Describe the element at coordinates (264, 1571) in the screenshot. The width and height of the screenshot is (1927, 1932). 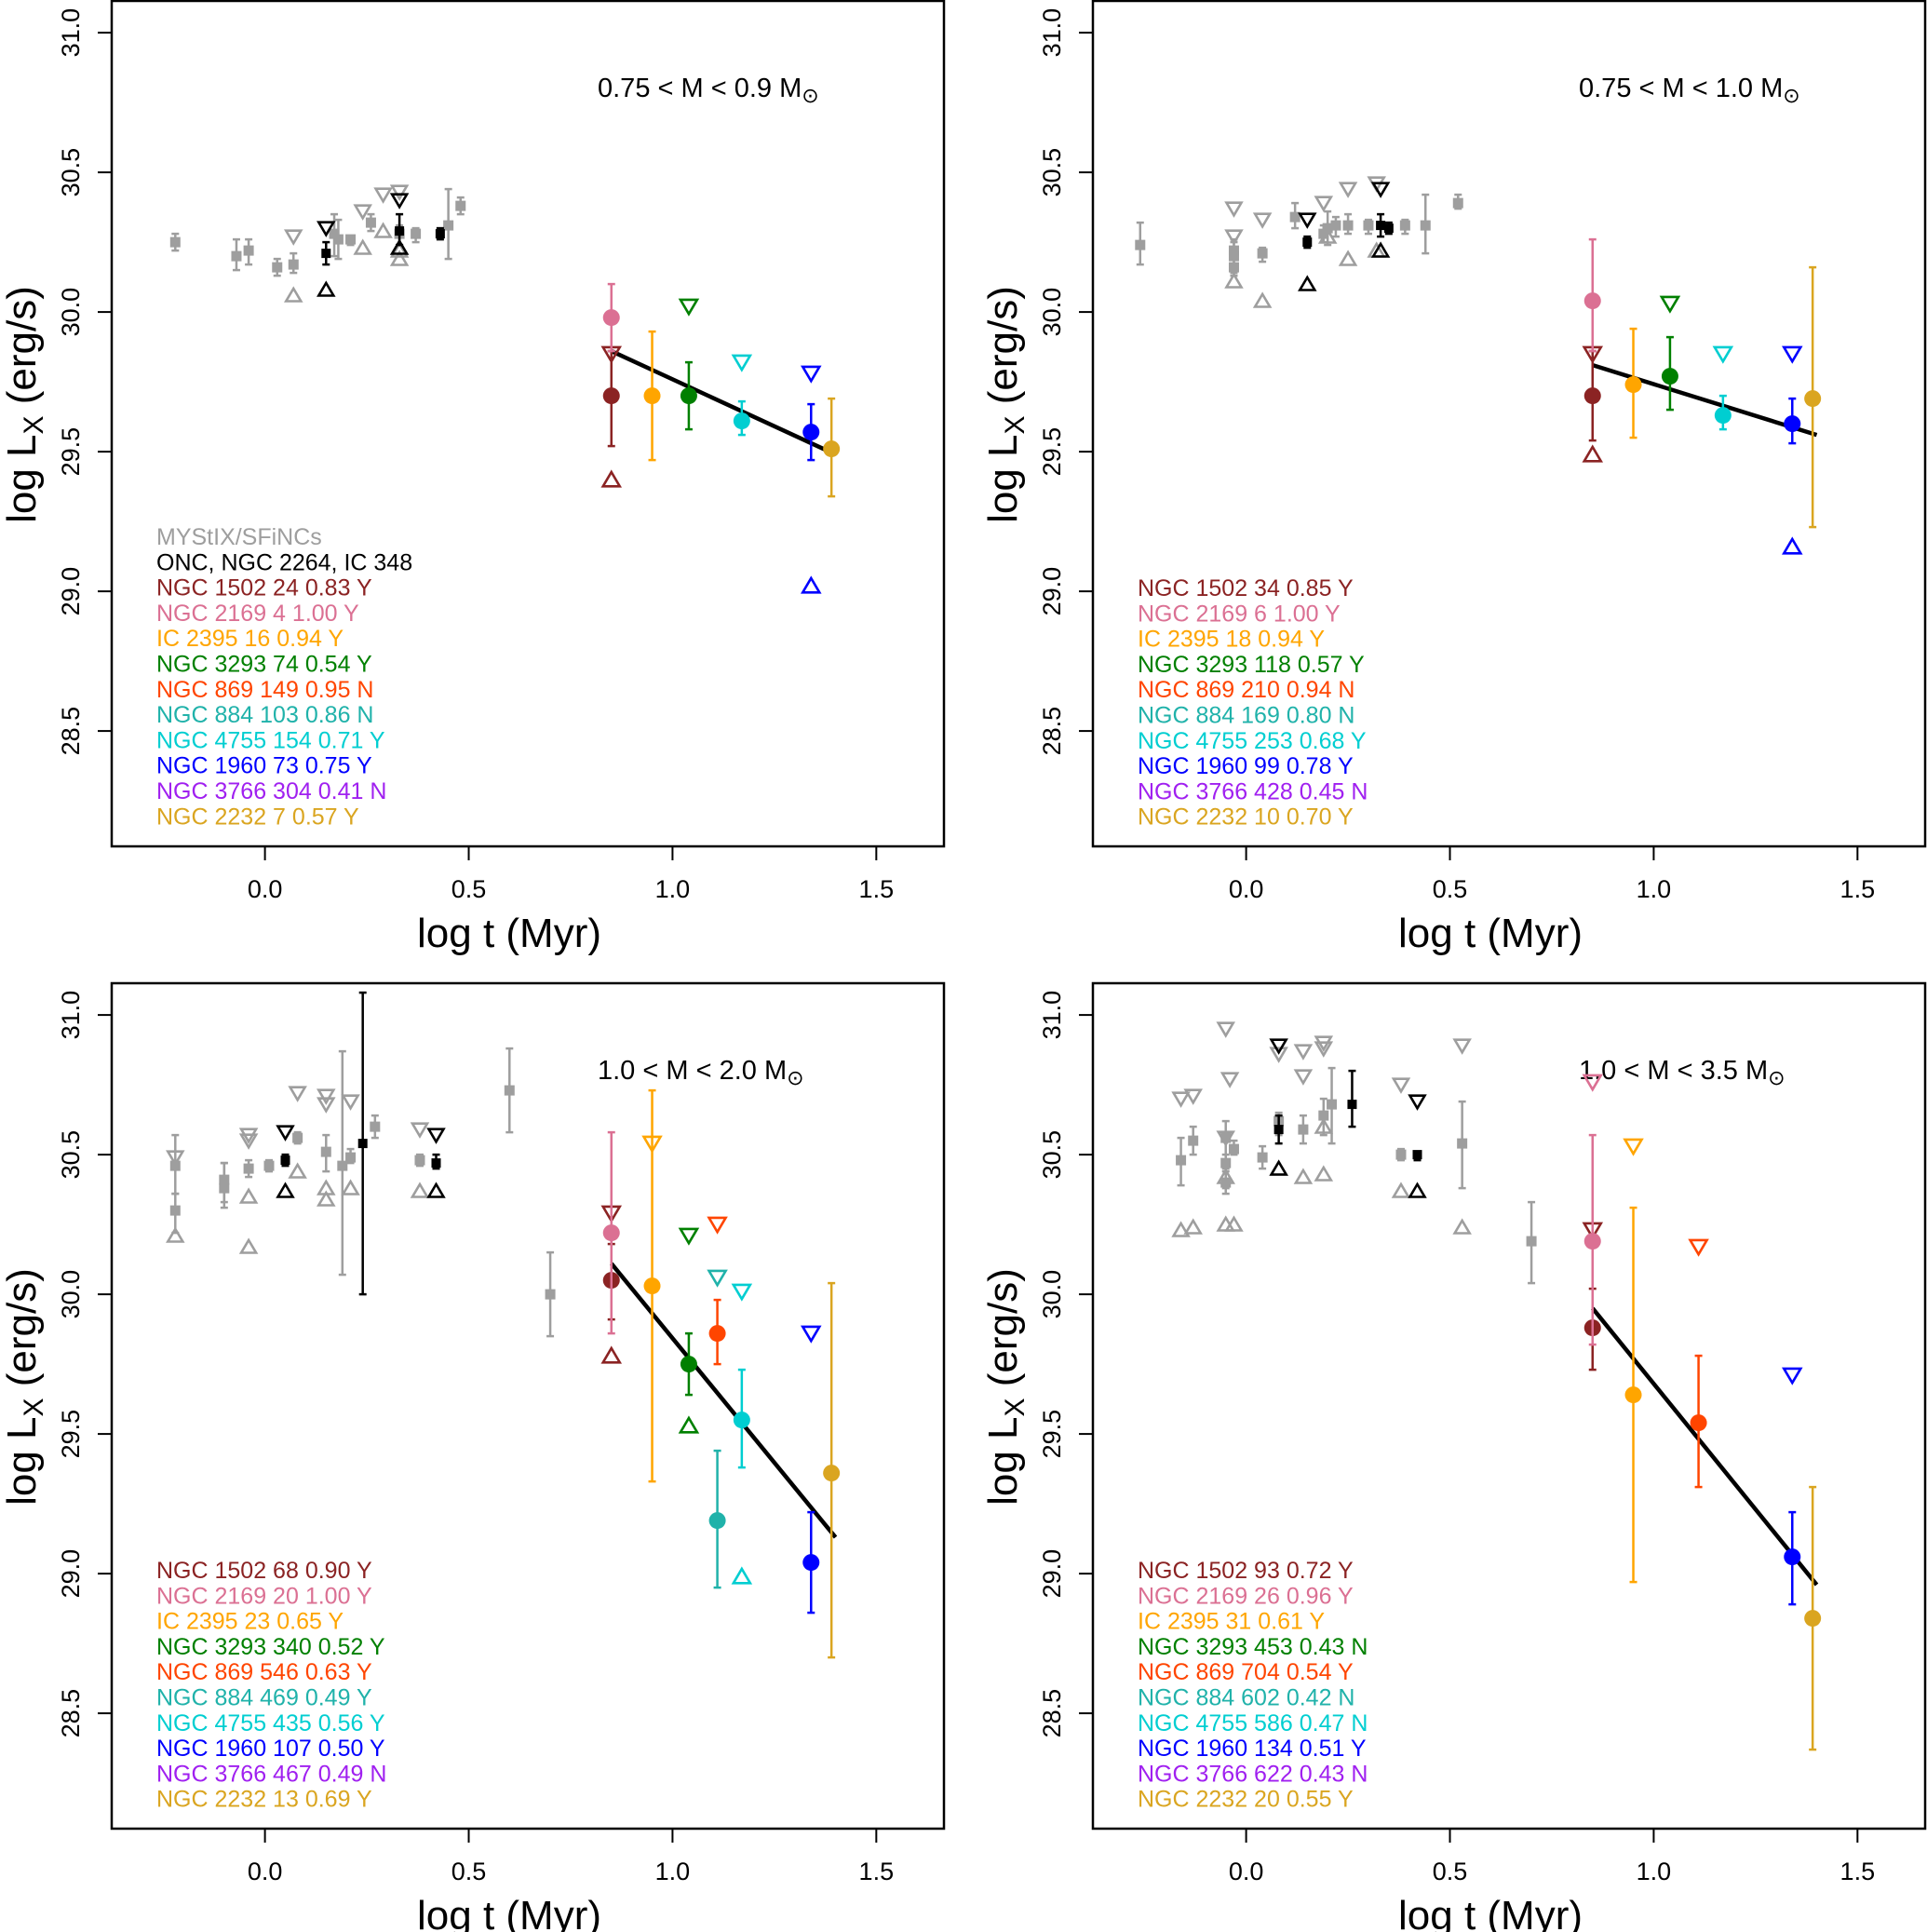
I see `legend-entry: NGC 1502 68 0.90 Y` at that location.